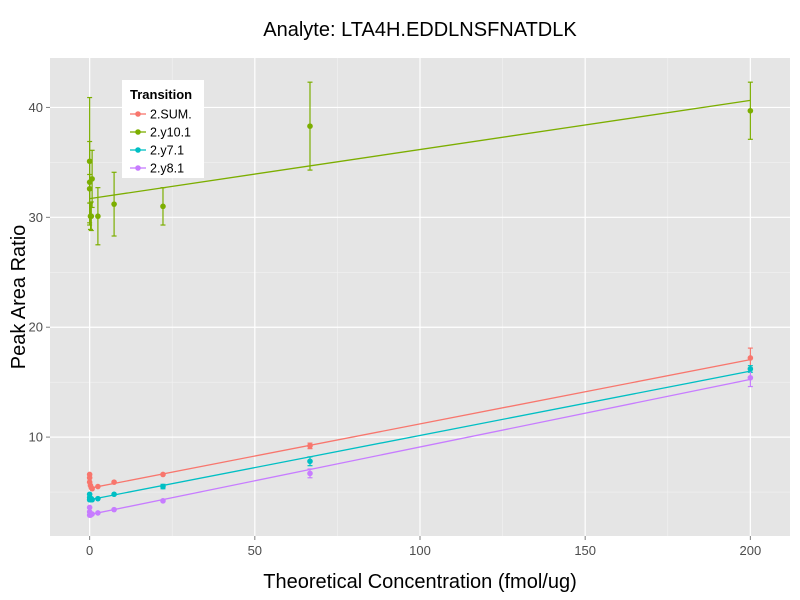 The image size is (800, 600). I want to click on y-tick-label: 40, so click(36, 107).